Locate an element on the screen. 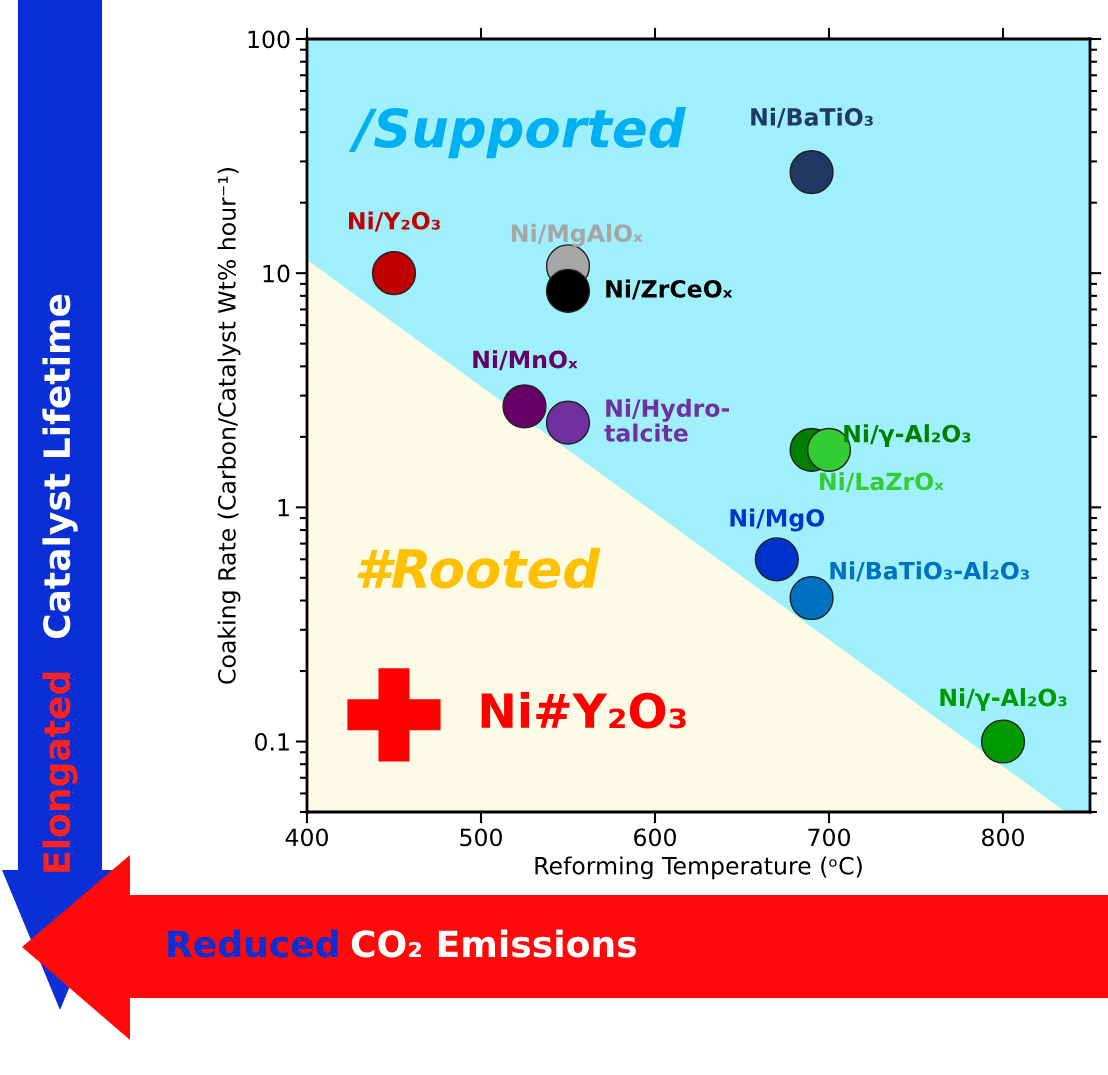  series-label: Ni/BaTiO₃ is located at coordinates (812, 117).